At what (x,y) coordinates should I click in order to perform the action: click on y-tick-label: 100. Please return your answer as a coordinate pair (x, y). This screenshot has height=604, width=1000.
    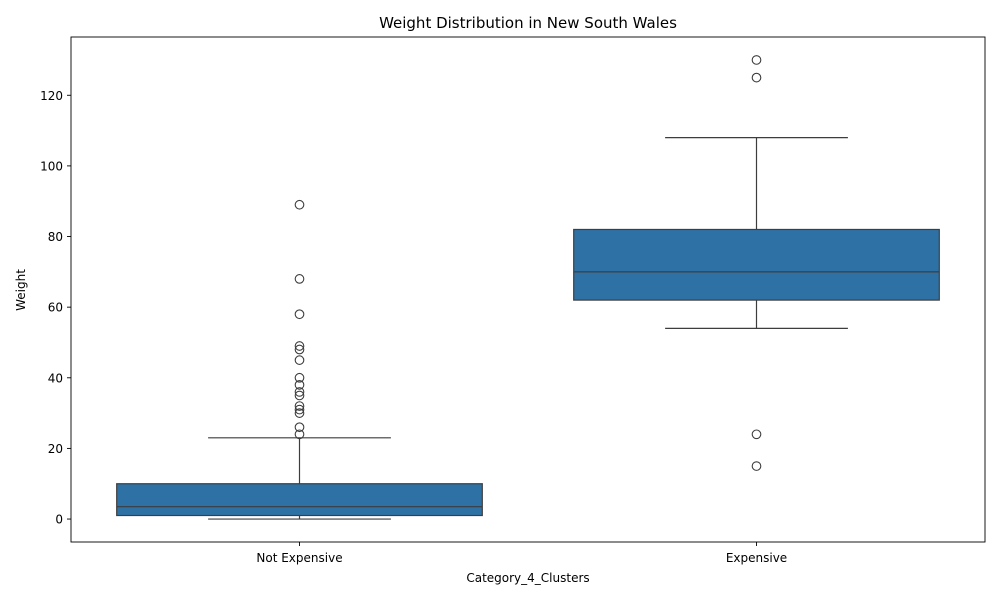
    Looking at the image, I should click on (51, 166).